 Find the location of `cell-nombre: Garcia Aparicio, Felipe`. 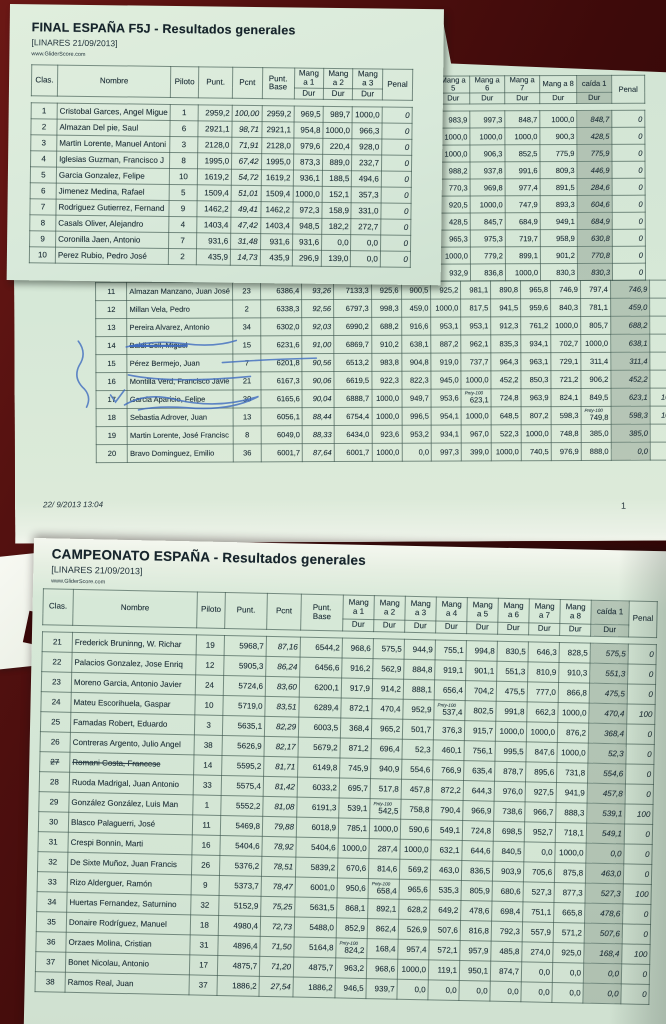

cell-nombre: Garcia Aparicio, Felipe is located at coordinates (180, 399).